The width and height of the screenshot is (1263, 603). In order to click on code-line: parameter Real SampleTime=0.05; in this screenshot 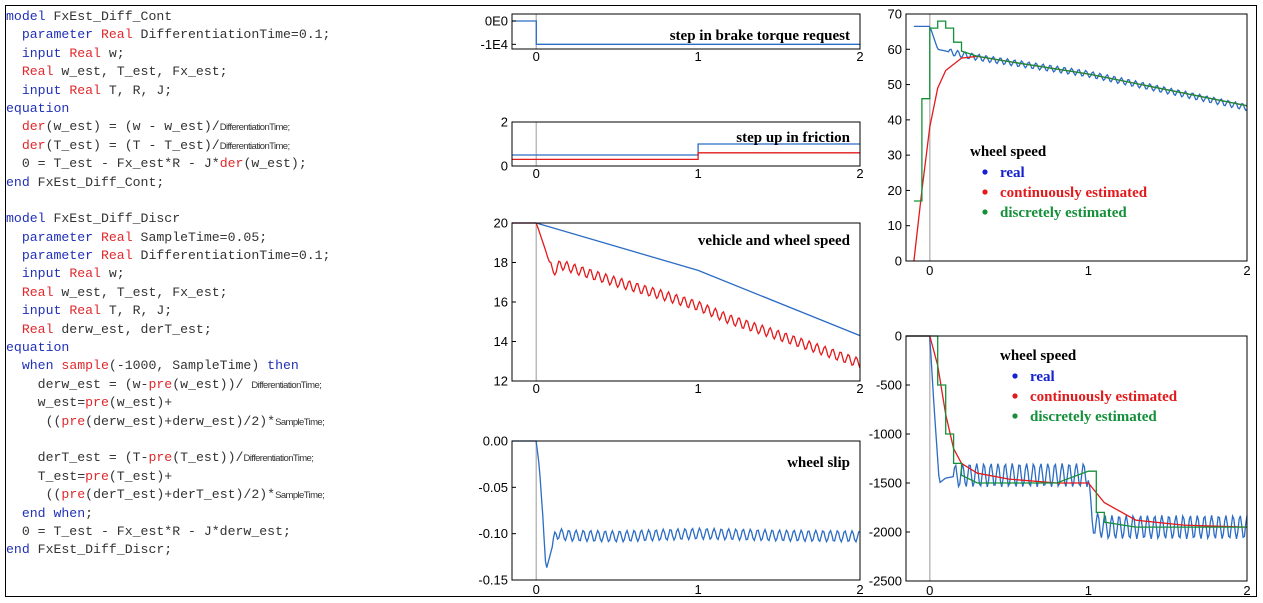, I will do `click(241, 238)`.